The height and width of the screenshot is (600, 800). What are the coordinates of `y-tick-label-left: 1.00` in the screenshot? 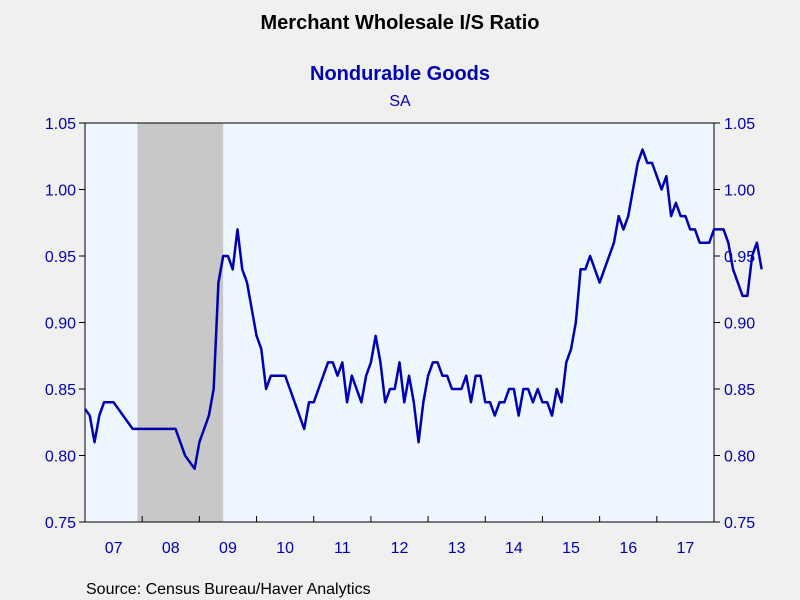 It's located at (60, 191).